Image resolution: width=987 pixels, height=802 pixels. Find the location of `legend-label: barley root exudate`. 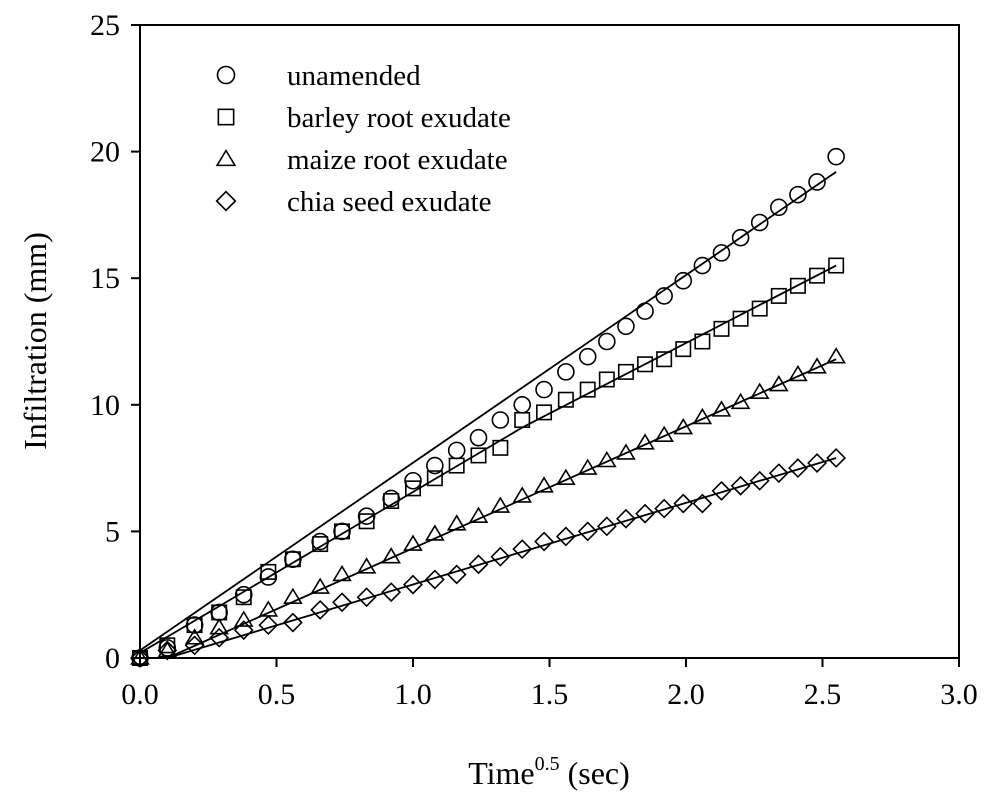

legend-label: barley root exudate is located at coordinates (399, 118).